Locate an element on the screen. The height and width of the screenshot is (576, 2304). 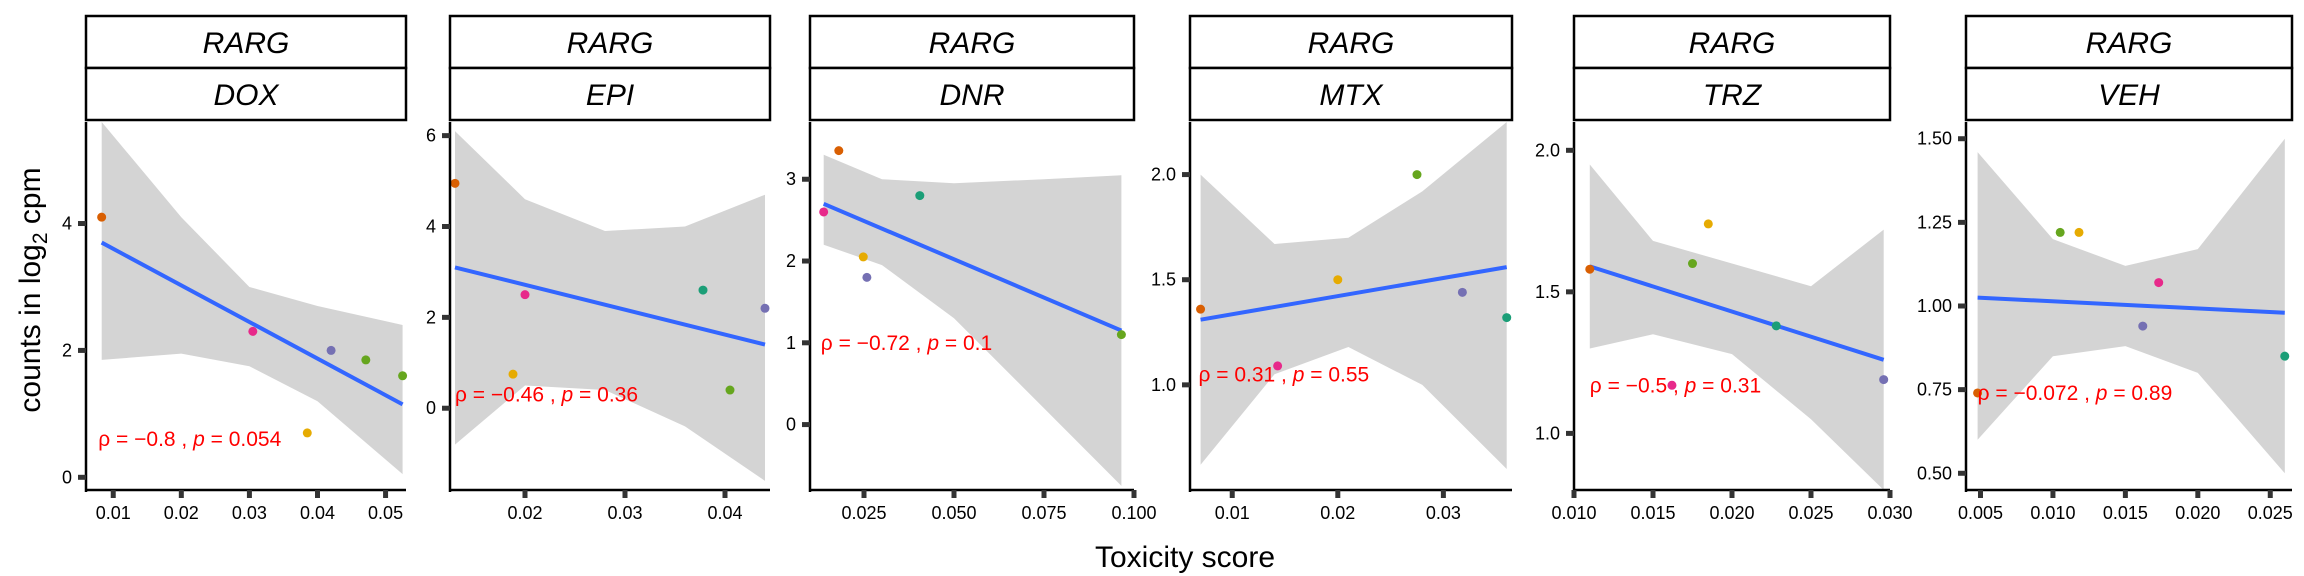
x-tick-label: 0.100 is located at coordinates (1133, 513).